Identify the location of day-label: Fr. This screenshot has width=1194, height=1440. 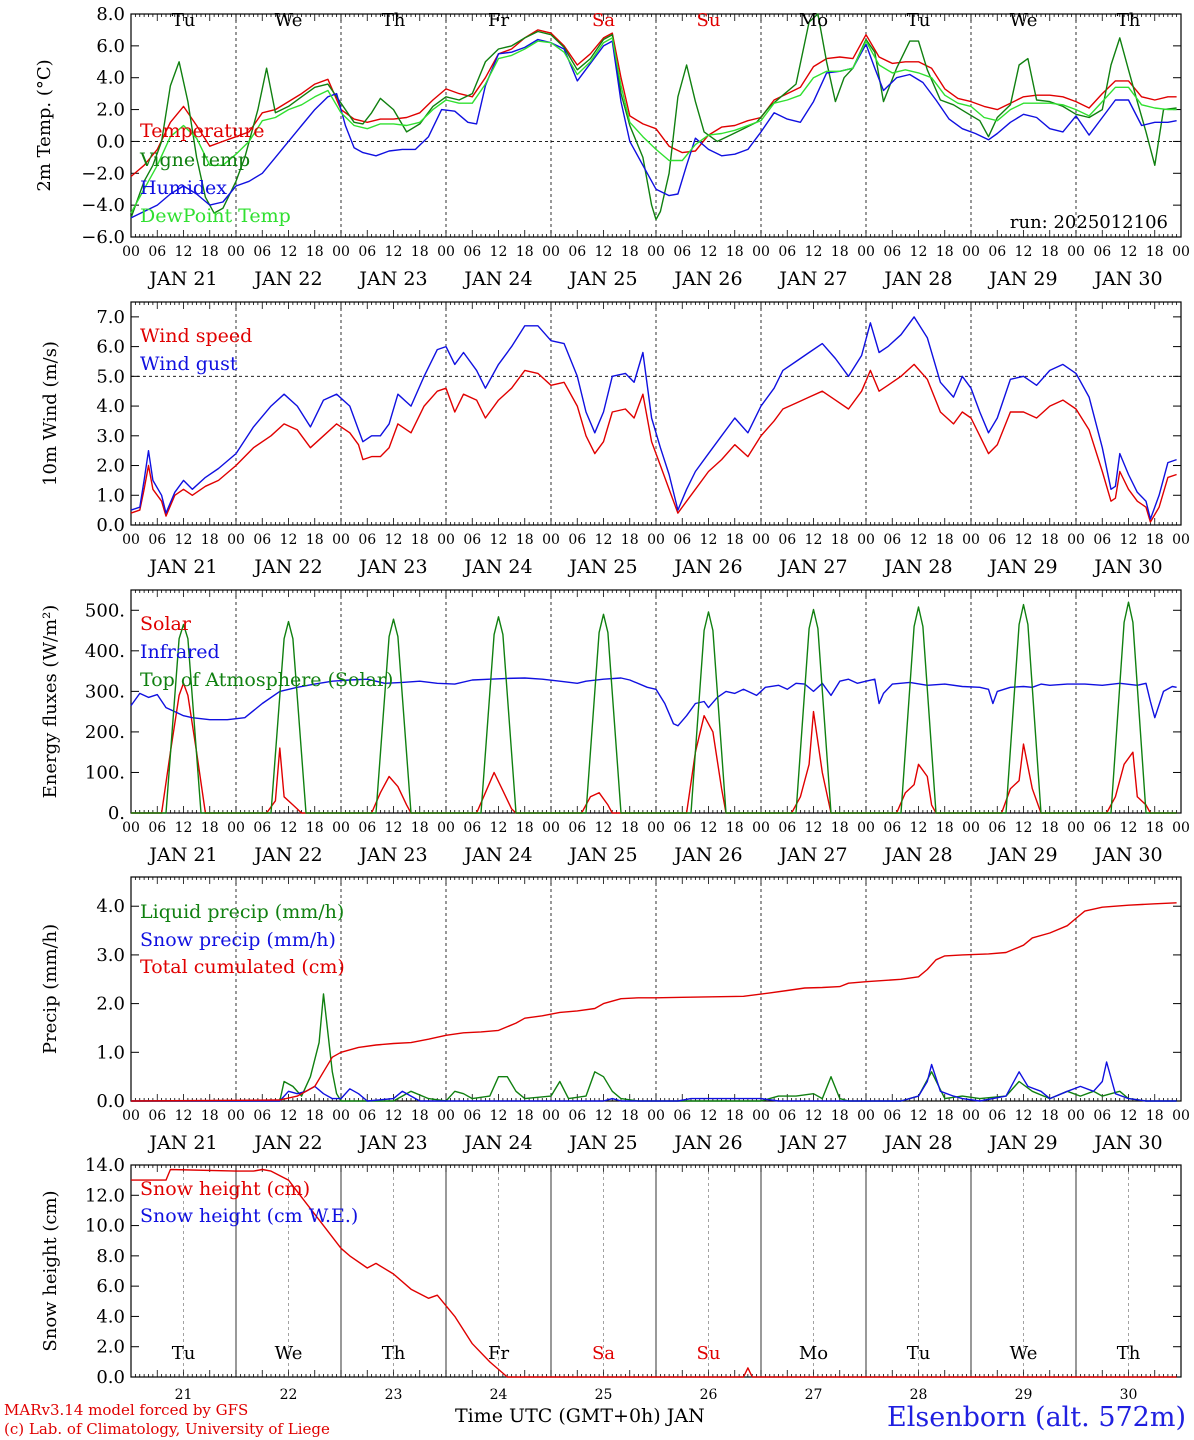
(498, 1353).